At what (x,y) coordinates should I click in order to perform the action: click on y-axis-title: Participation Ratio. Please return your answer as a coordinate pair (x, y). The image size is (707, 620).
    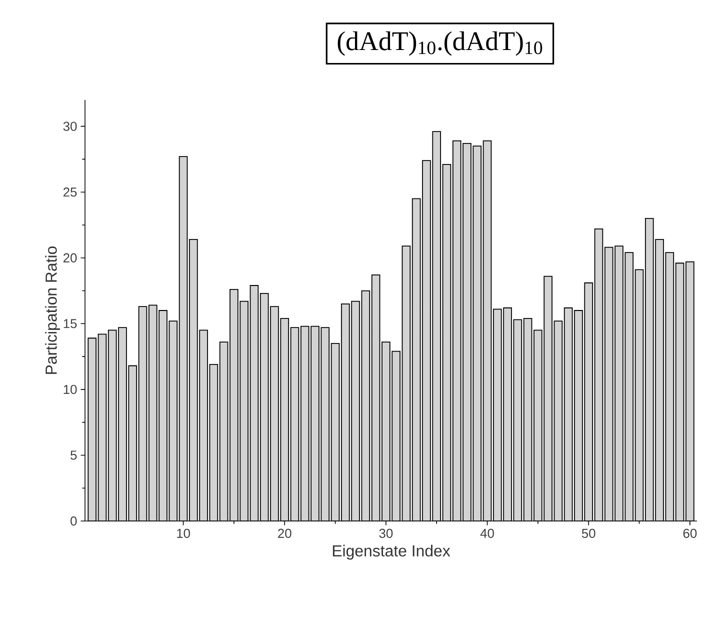
    Looking at the image, I should click on (52, 310).